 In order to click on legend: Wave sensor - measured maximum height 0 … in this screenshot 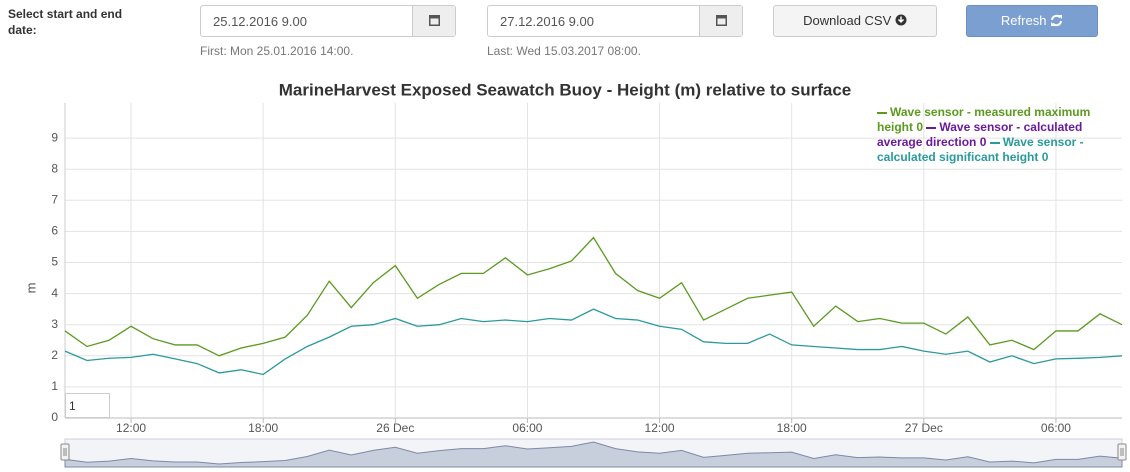, I will do `click(990, 135)`.